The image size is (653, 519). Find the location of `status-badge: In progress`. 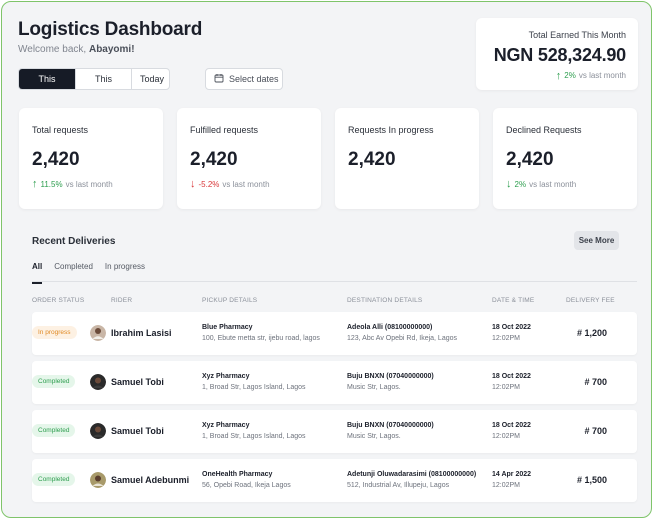

status-badge: In progress is located at coordinates (54, 332).